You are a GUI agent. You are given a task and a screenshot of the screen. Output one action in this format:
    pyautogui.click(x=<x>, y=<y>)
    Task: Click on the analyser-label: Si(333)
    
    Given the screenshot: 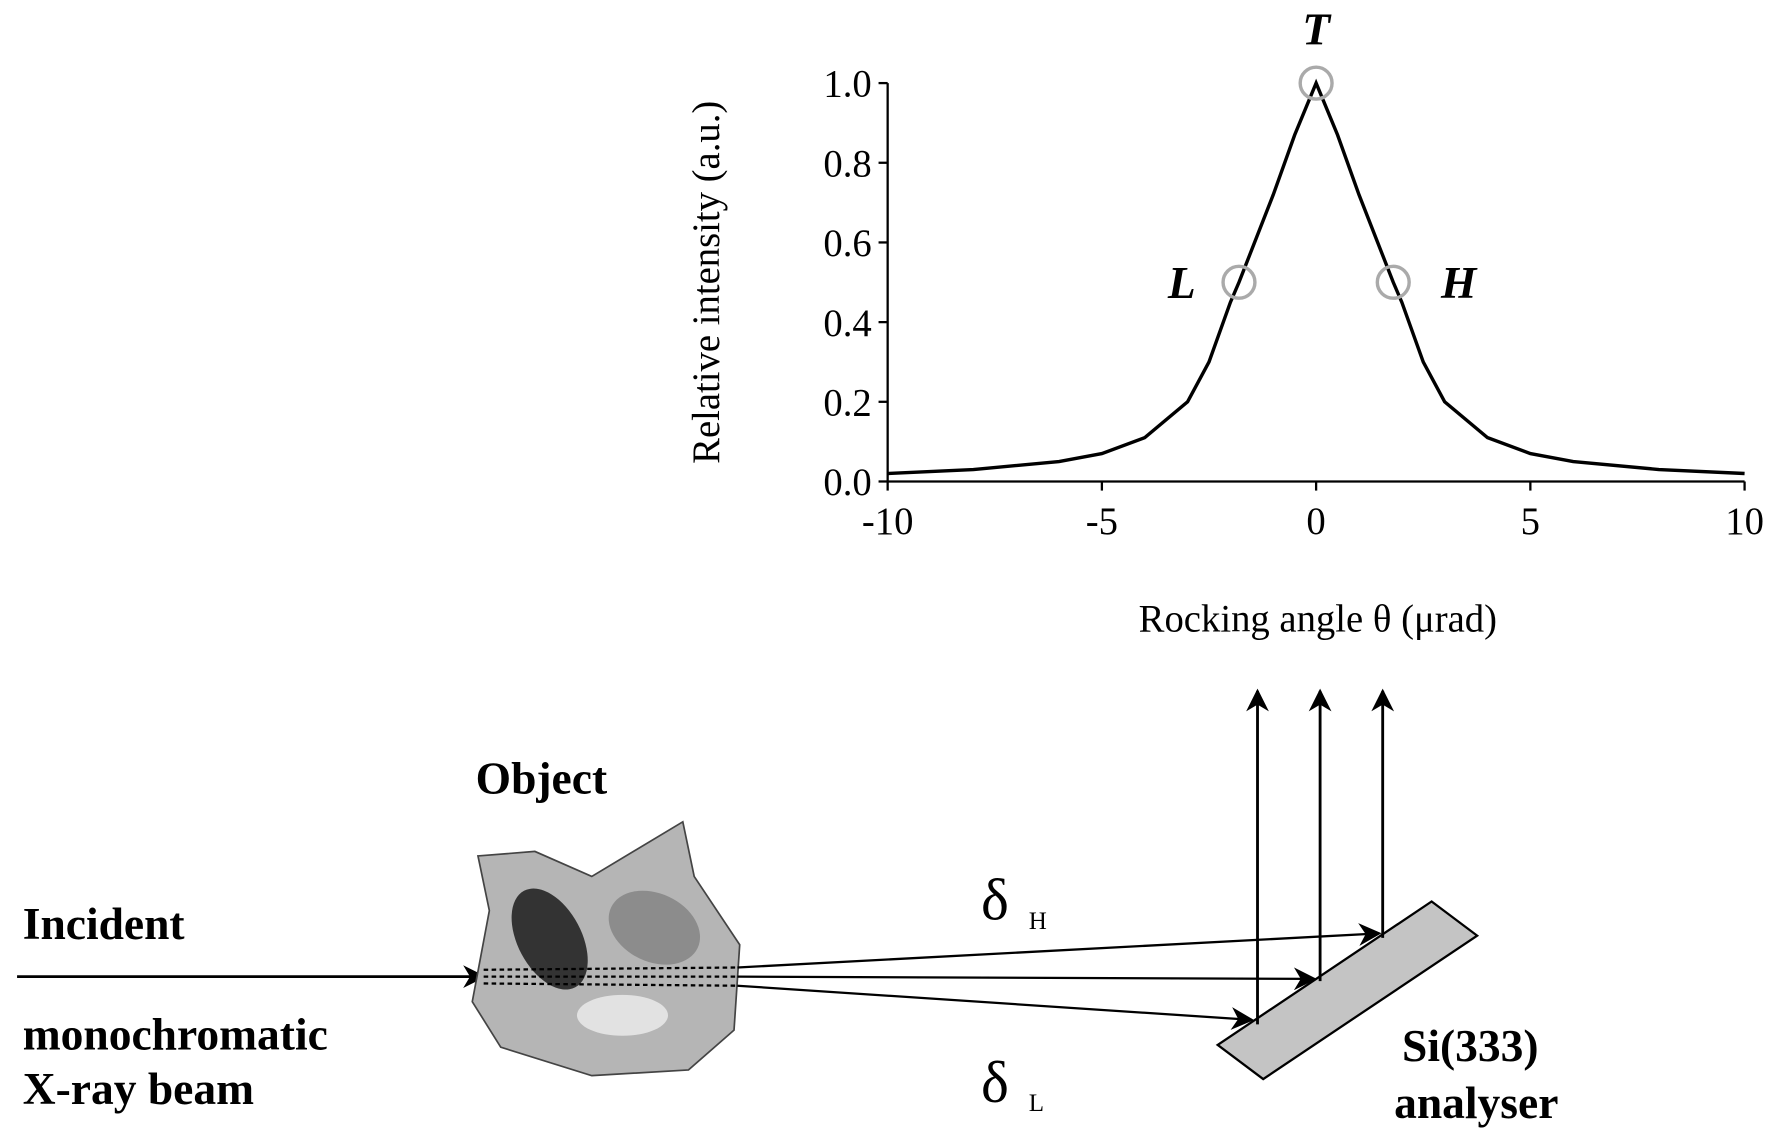 What is the action you would take?
    pyautogui.click(x=1470, y=1045)
    